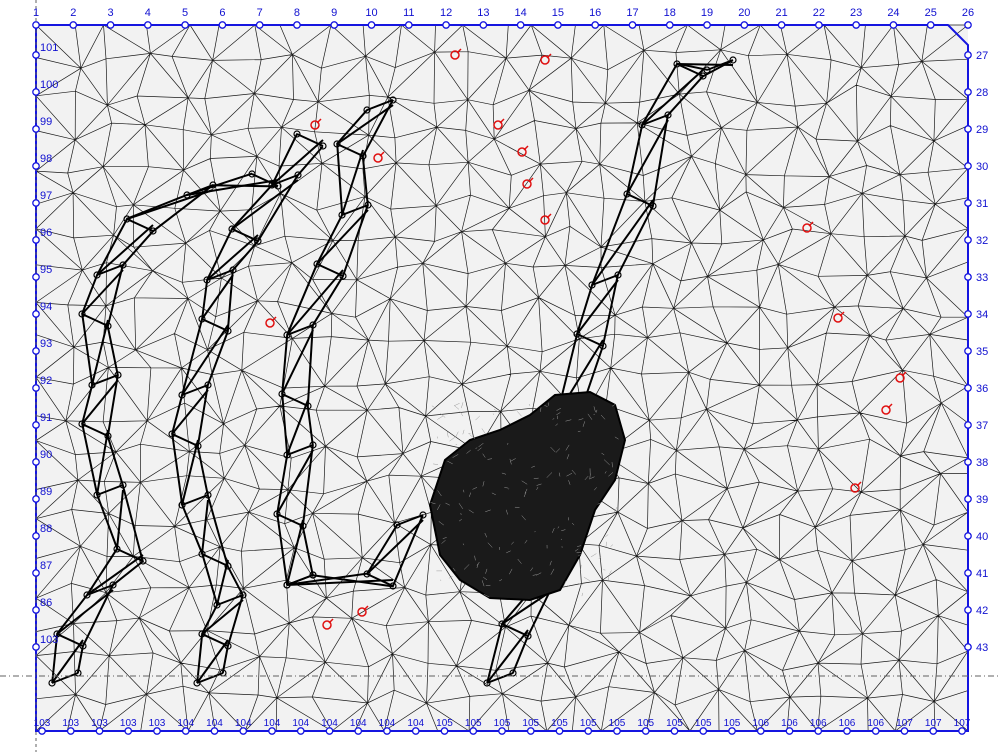 This screenshot has width=998, height=752. Describe the element at coordinates (524, 500) in the screenshot. I see `refined-region-detail` at that location.